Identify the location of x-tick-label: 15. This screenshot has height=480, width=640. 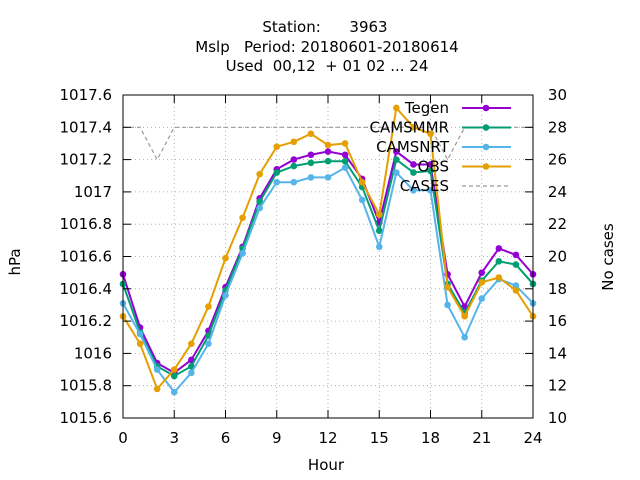
(379, 438).